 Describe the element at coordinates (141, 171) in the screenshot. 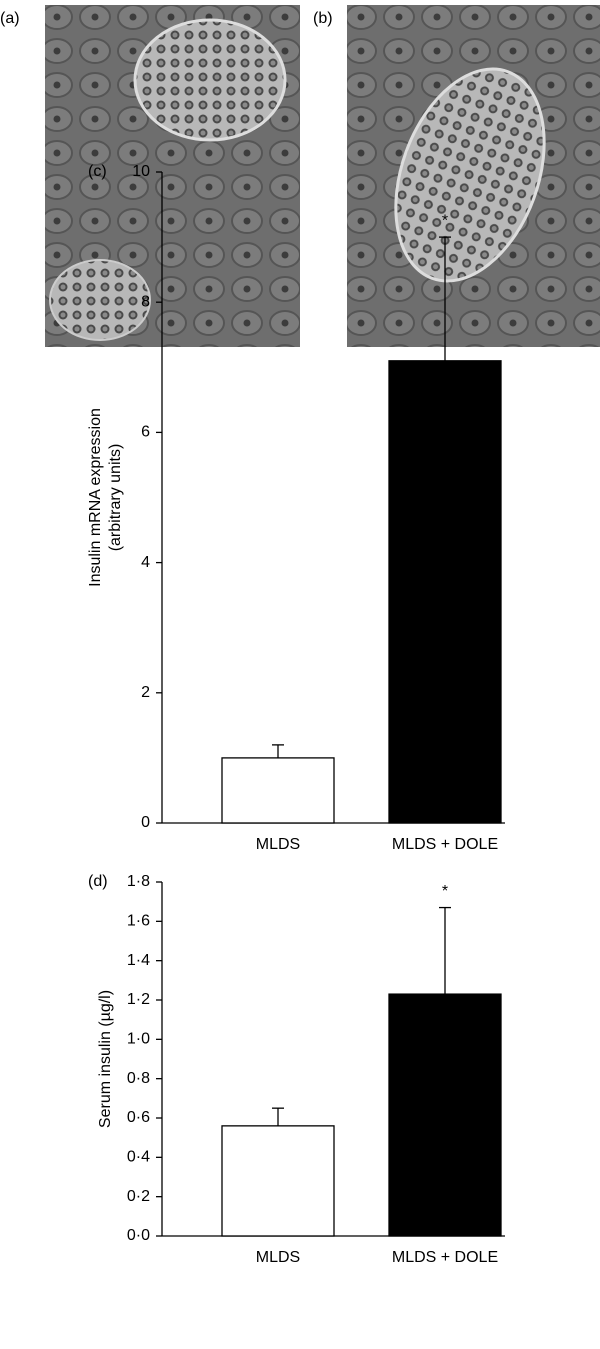

I see `y-tick-label: 10` at that location.